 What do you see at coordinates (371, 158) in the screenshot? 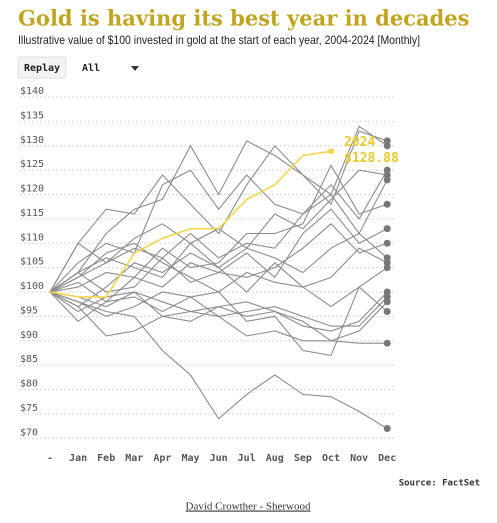
I see `value-label: $128.88` at bounding box center [371, 158].